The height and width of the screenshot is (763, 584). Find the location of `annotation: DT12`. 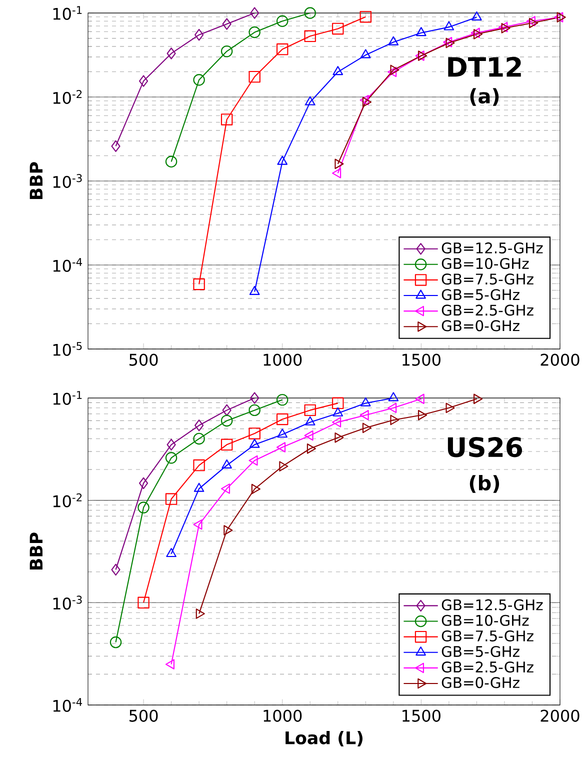

annotation: DT12 is located at coordinates (484, 66).